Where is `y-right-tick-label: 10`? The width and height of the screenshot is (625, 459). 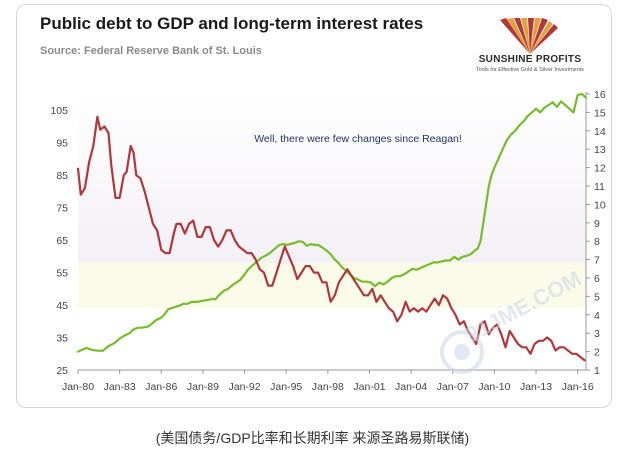 y-right-tick-label: 10 is located at coordinates (600, 205).